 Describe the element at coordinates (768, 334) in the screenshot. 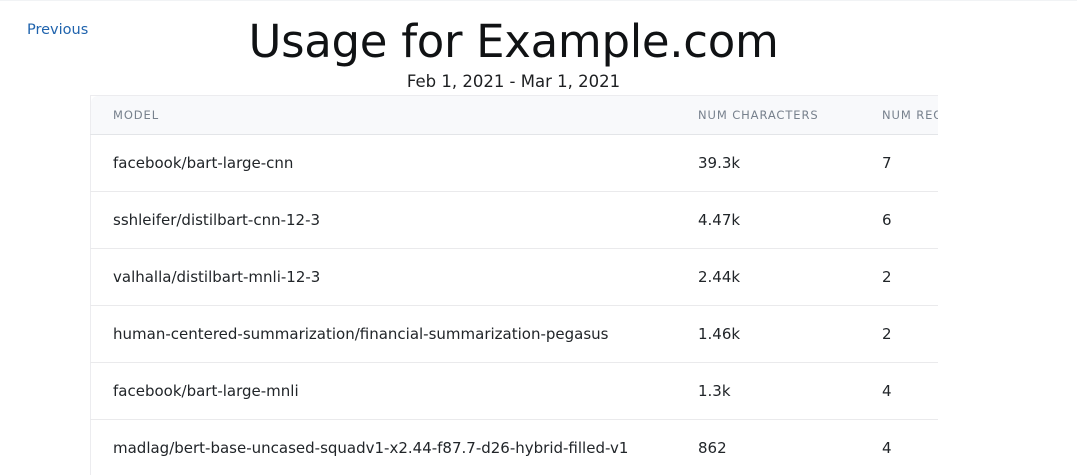

I see `cell-num-characters: 1.46k` at that location.